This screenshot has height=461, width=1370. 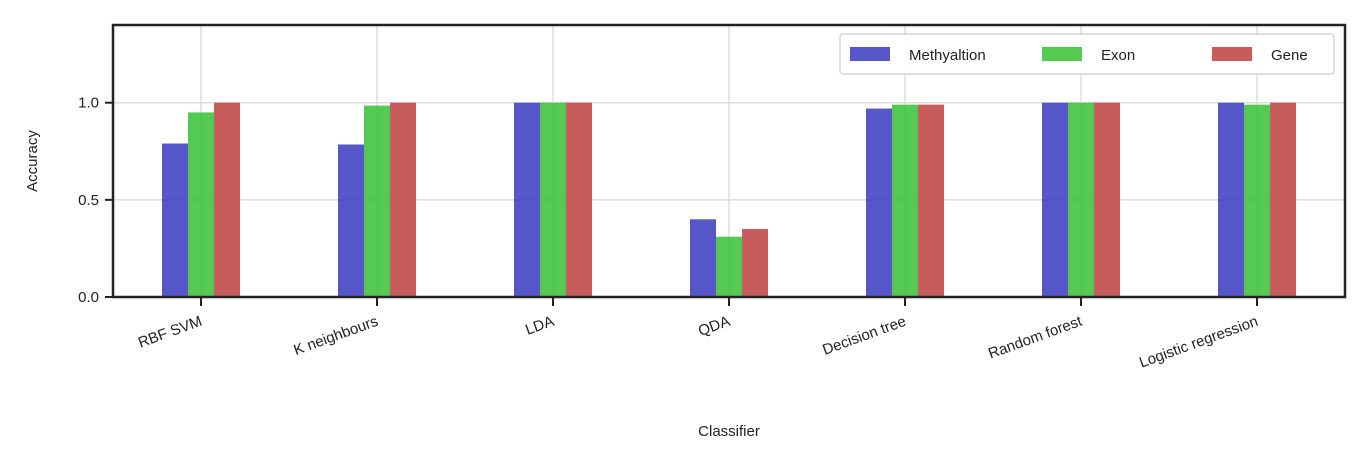 What do you see at coordinates (947, 55) in the screenshot?
I see `legend-label-methyaltion: Methyaltion` at bounding box center [947, 55].